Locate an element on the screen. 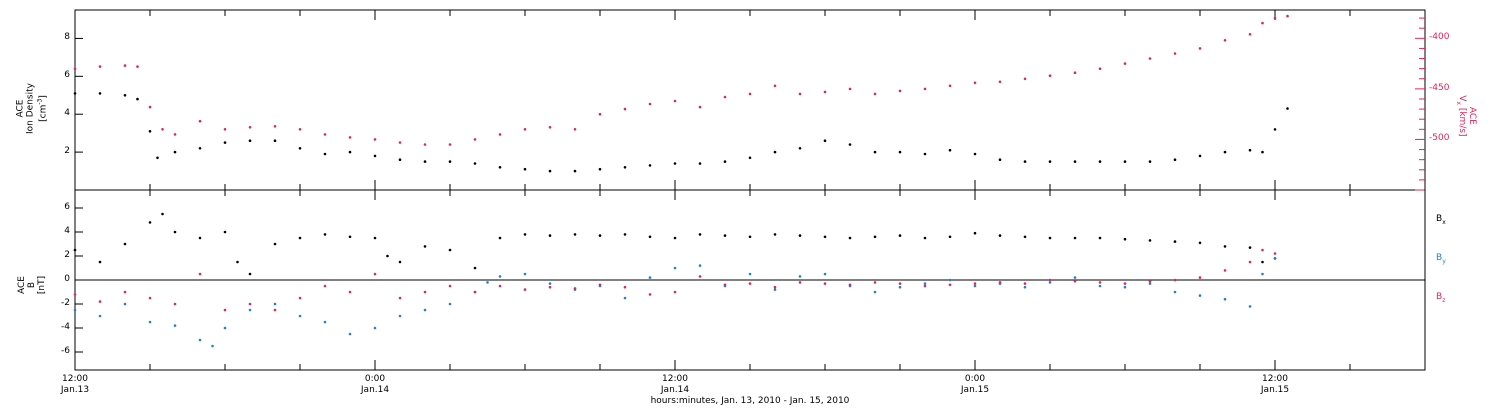 The image size is (1500, 410). top-left-tick-label: 2 is located at coordinates (67, 151).